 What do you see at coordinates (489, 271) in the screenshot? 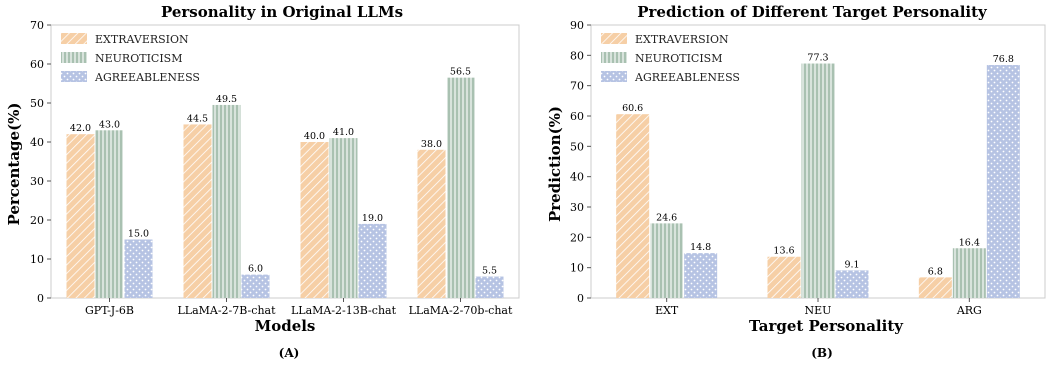
I see `bar-value-label: 5.5` at bounding box center [489, 271].